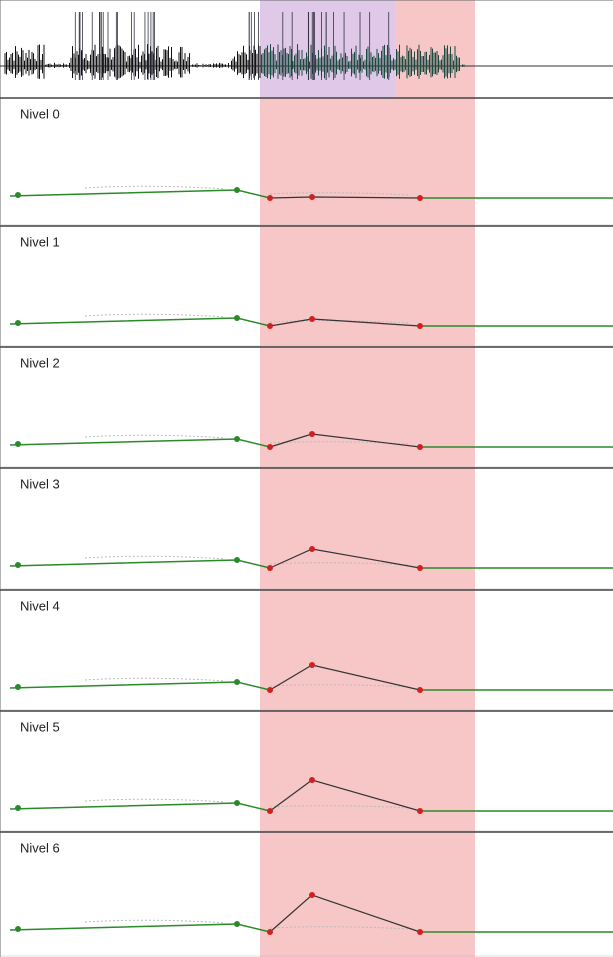 This screenshot has height=957, width=613. What do you see at coordinates (40, 362) in the screenshot?
I see `panel-label: Nivel 2` at bounding box center [40, 362].